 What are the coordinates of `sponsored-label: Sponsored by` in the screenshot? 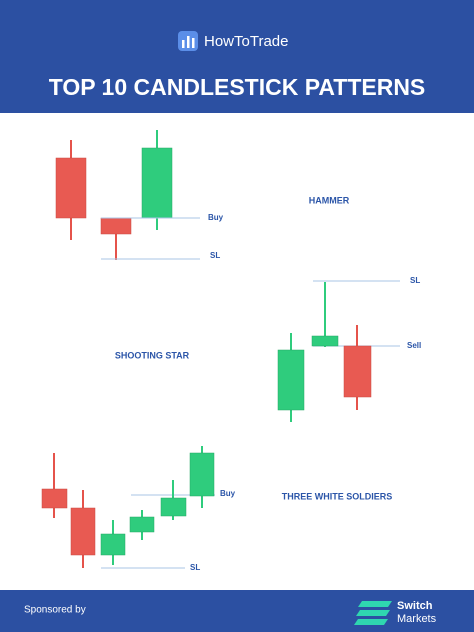 It's located at (55, 610).